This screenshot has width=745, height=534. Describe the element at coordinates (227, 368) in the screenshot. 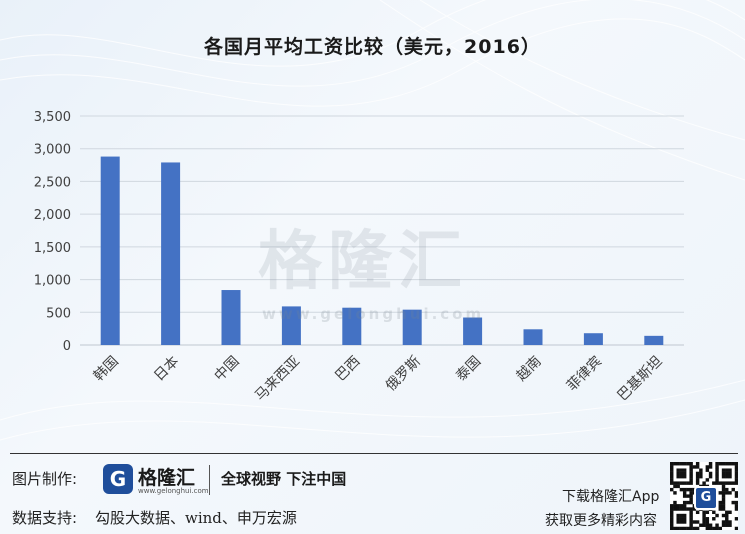

I see `x-tick-label: 中国` at that location.